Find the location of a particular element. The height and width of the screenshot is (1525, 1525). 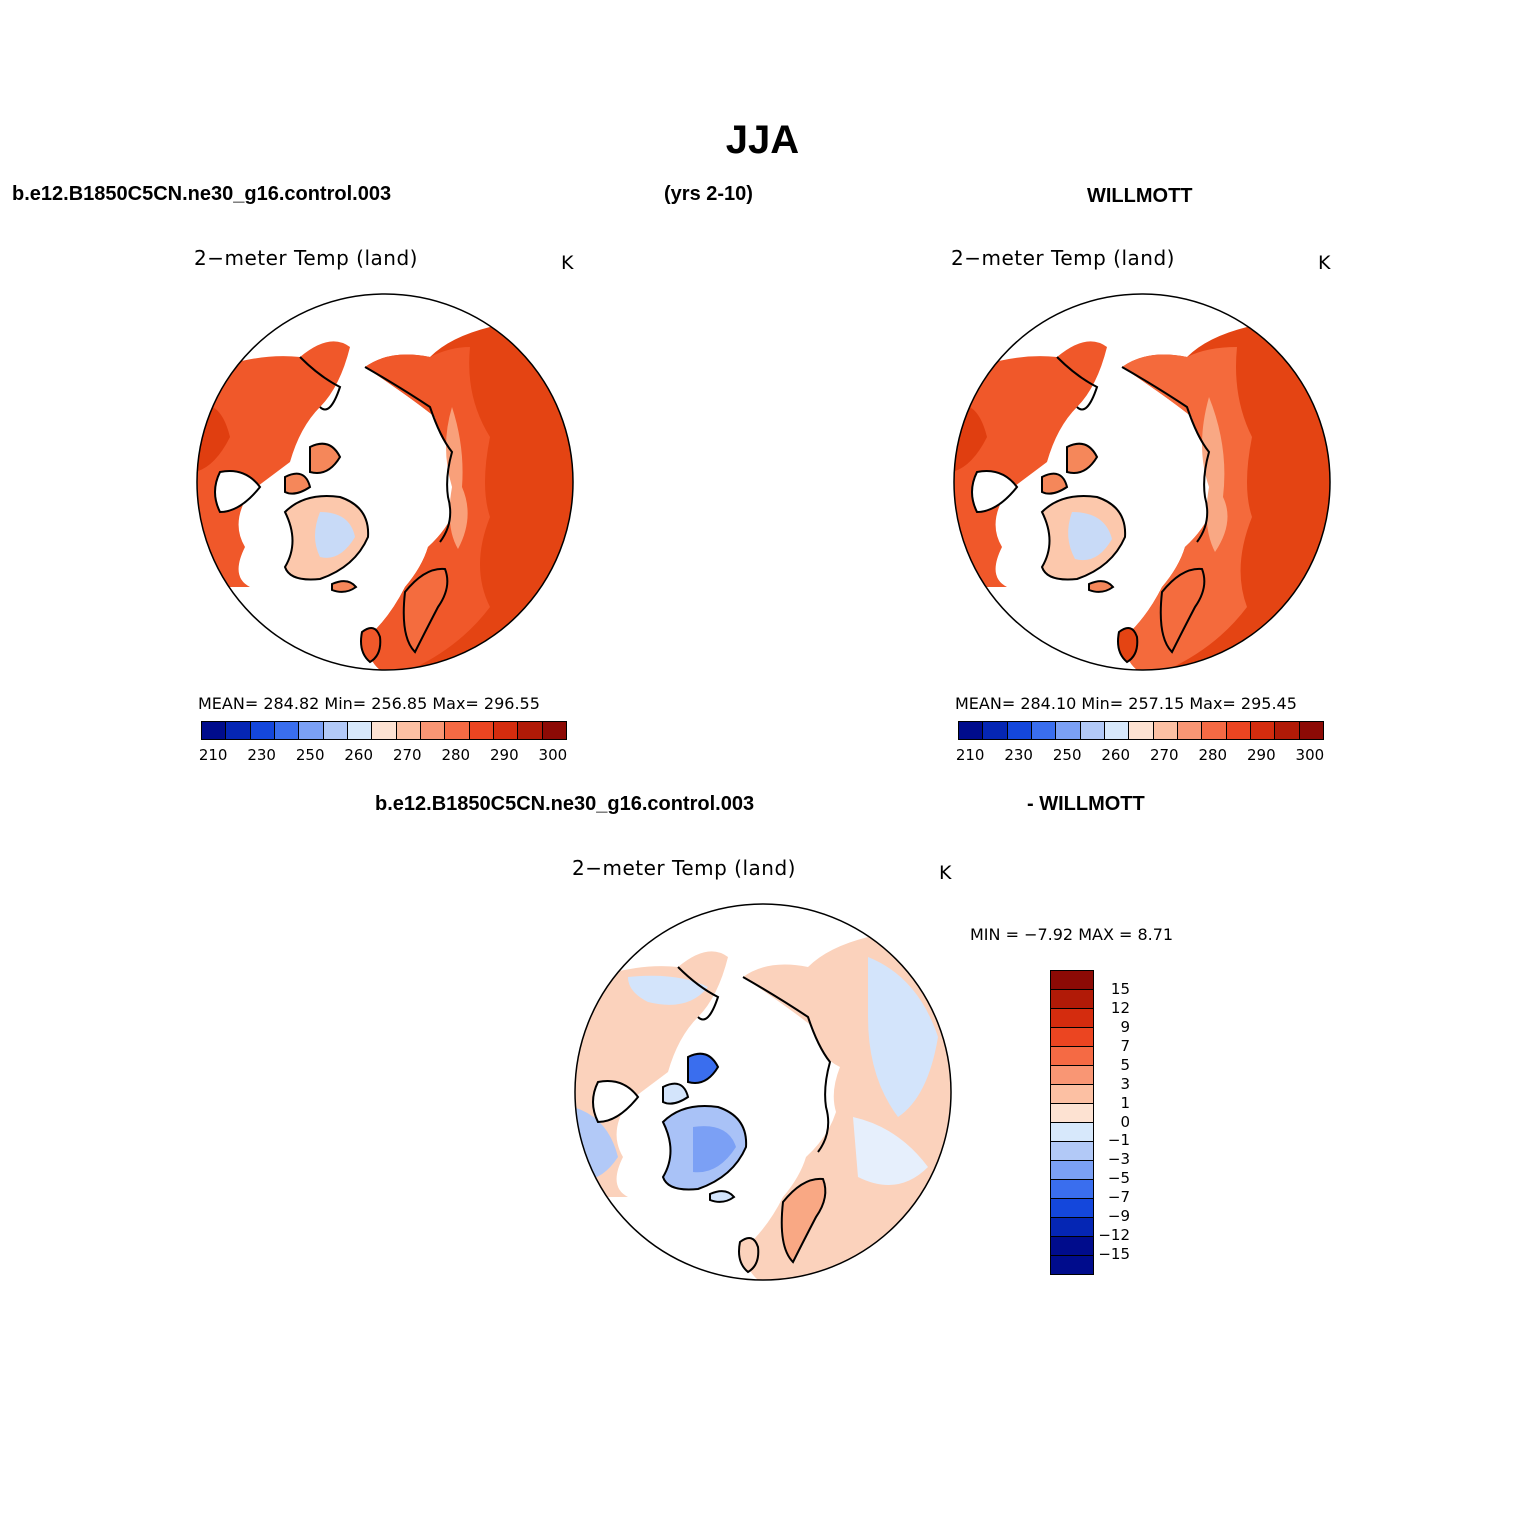

diff-stats: MIN = −7.92 MAX = 8.71 is located at coordinates (1072, 934).